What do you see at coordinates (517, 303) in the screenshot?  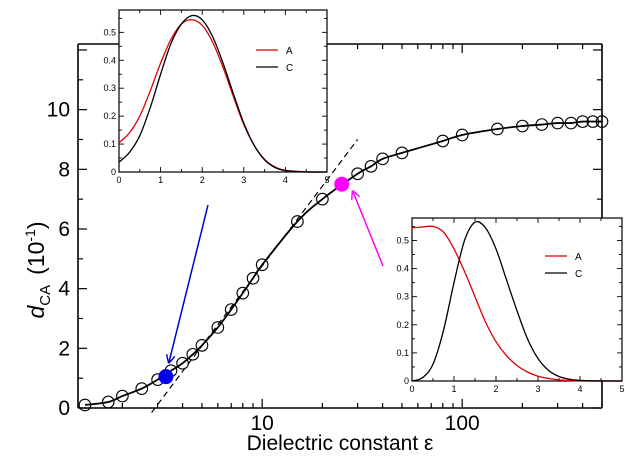 I see `inset-series-A` at bounding box center [517, 303].